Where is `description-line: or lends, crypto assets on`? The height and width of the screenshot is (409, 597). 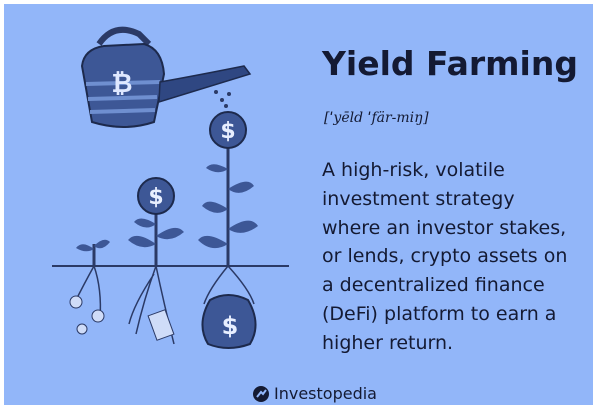
description-line: or lends, crypto assets on is located at coordinates (445, 256).